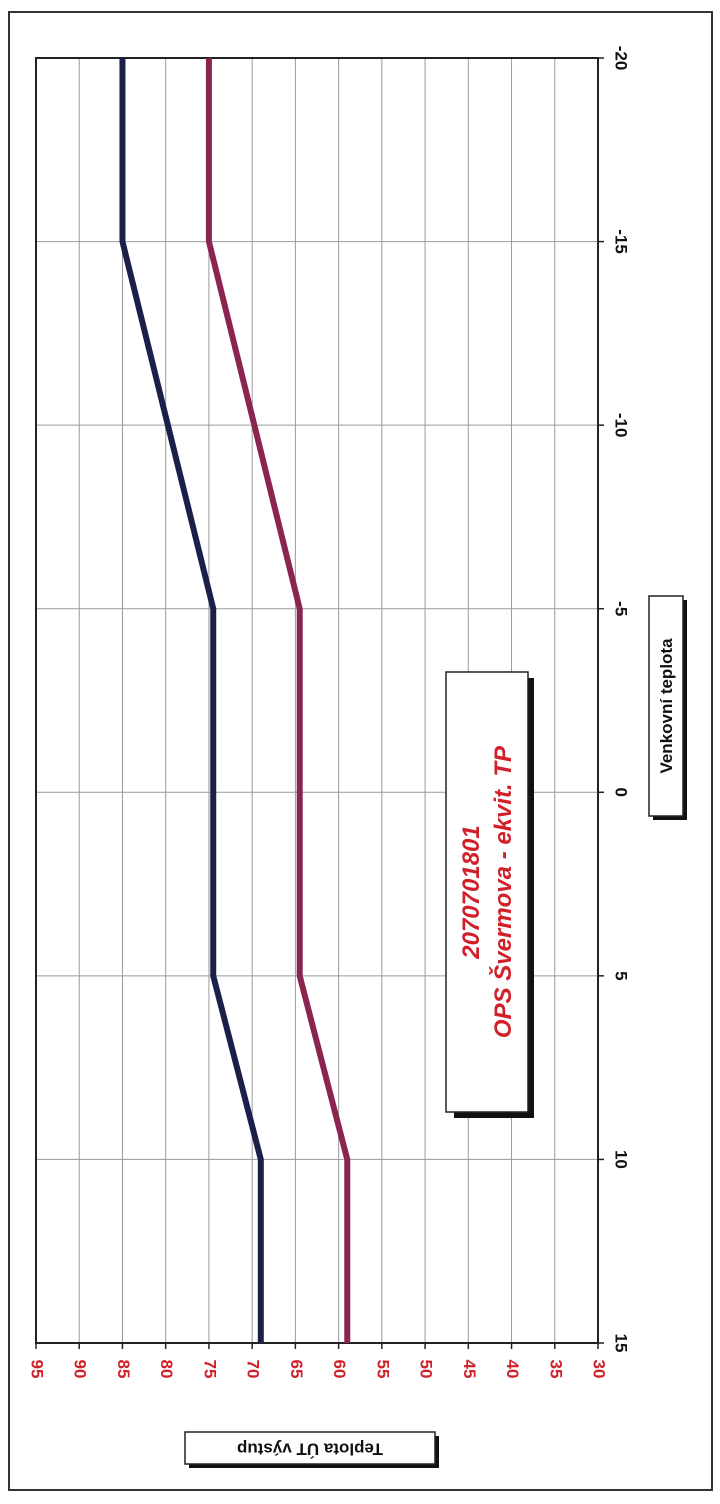 Image resolution: width=720 pixels, height=1504 pixels. What do you see at coordinates (426, 1369) in the screenshot?
I see `y-tick-label: 50` at bounding box center [426, 1369].